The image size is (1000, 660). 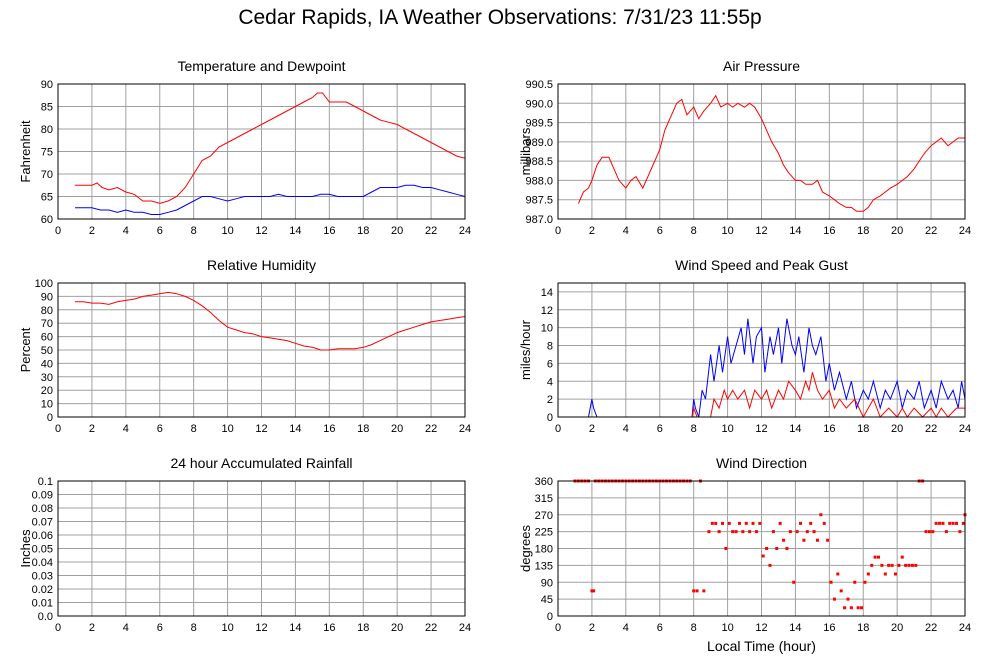 What do you see at coordinates (42, 536) in the screenshot?
I see `y-tick-label: 0.06` at bounding box center [42, 536].